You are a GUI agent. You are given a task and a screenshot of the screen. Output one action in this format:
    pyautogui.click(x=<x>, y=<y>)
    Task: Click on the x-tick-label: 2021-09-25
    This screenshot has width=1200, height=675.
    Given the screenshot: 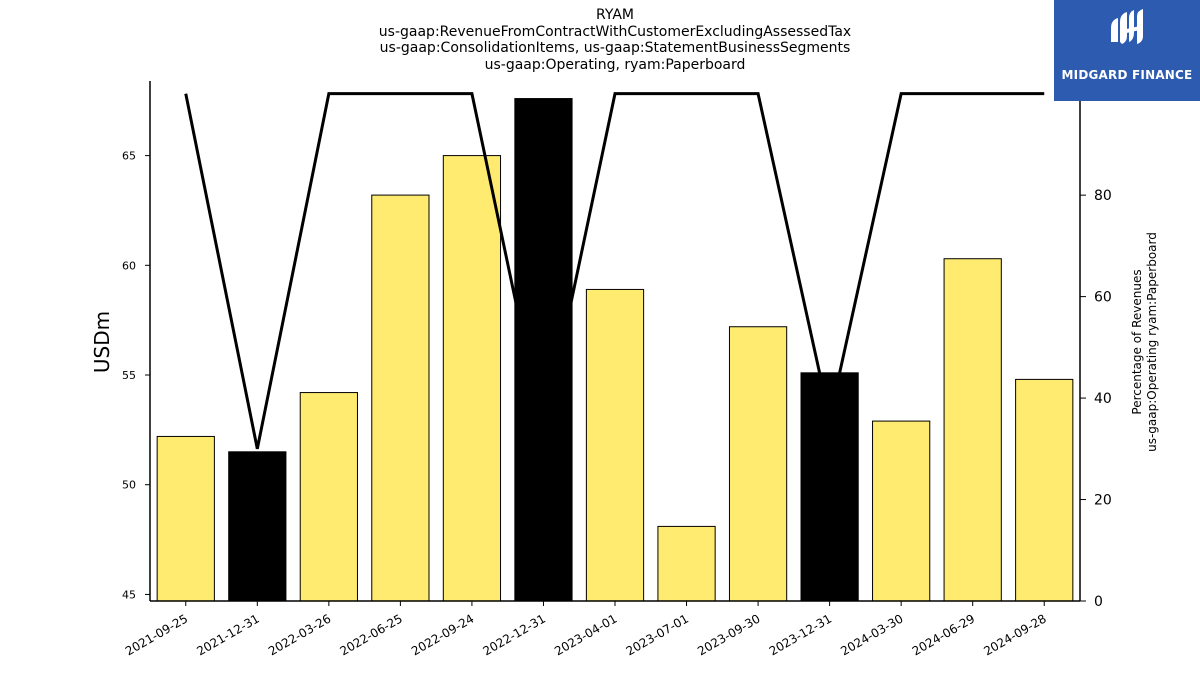 What is the action you would take?
    pyautogui.click(x=156, y=634)
    